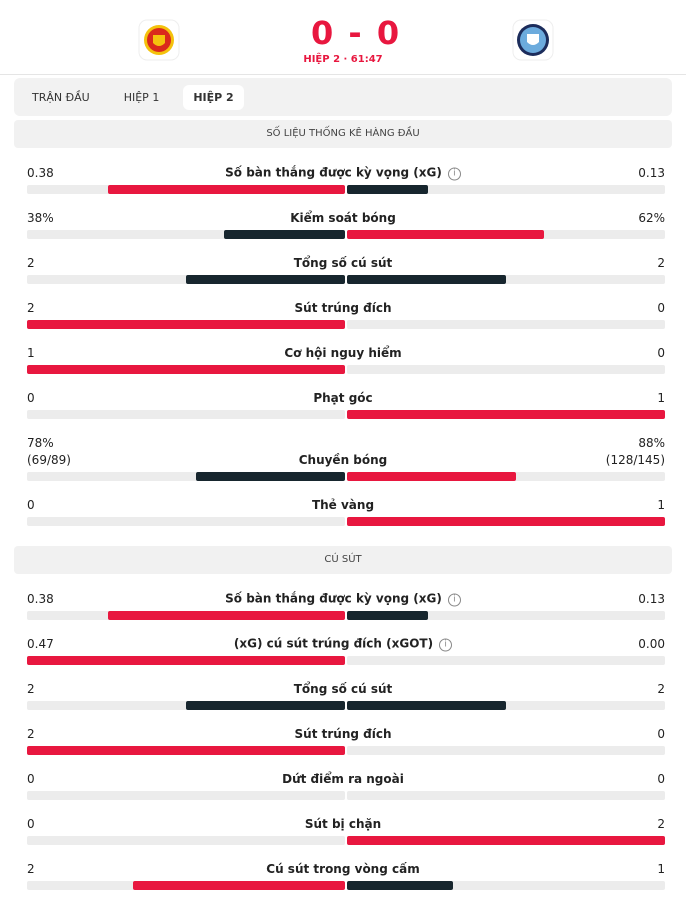 Image resolution: width=686 pixels, height=905 pixels. Describe the element at coordinates (343, 59) in the screenshot. I see `match-status: HIỆP 2 · 61:47` at that location.